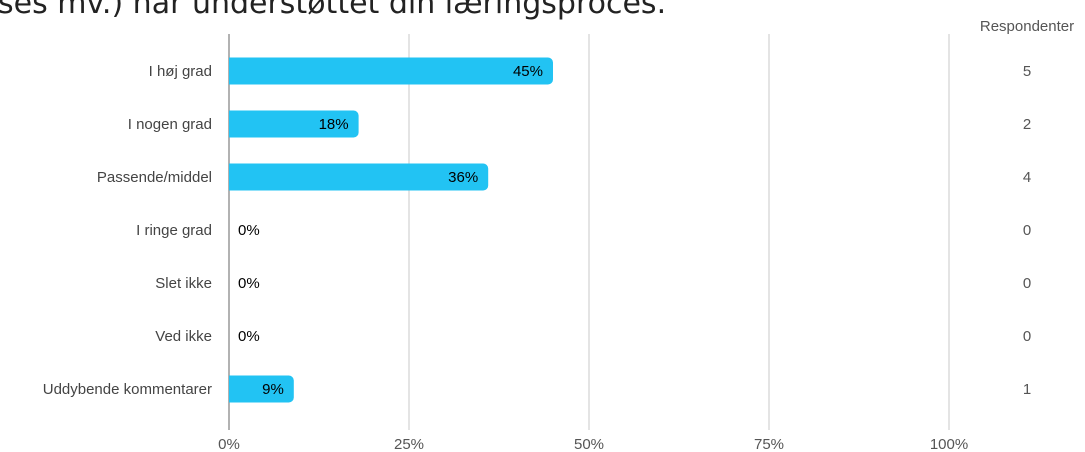 Image resolution: width=1085 pixels, height=452 pixels. What do you see at coordinates (1027, 26) in the screenshot?
I see `respondents-header: Respondenter` at bounding box center [1027, 26].